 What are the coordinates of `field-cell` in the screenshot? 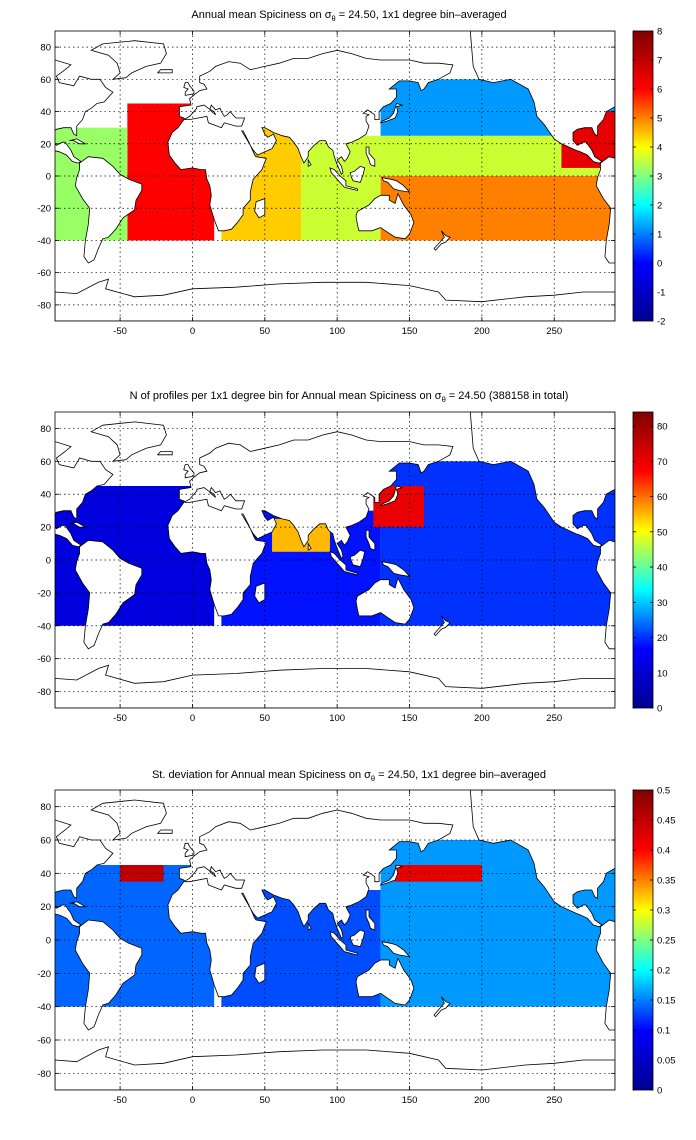 It's located at (398, 507).